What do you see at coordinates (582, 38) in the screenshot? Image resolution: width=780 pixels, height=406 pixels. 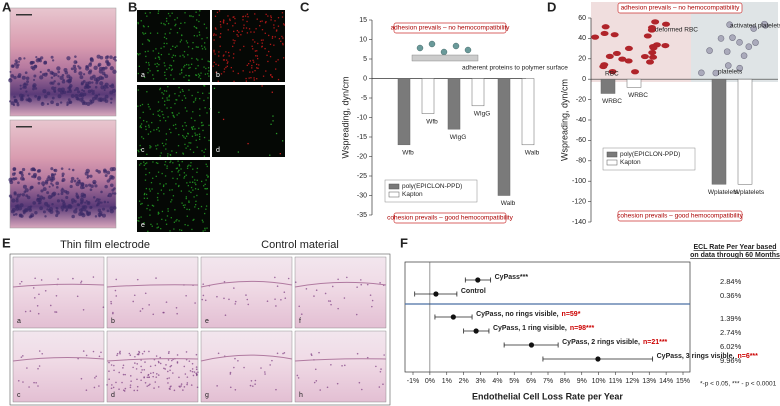 I see `y-tick-label: 40` at bounding box center [582, 38].